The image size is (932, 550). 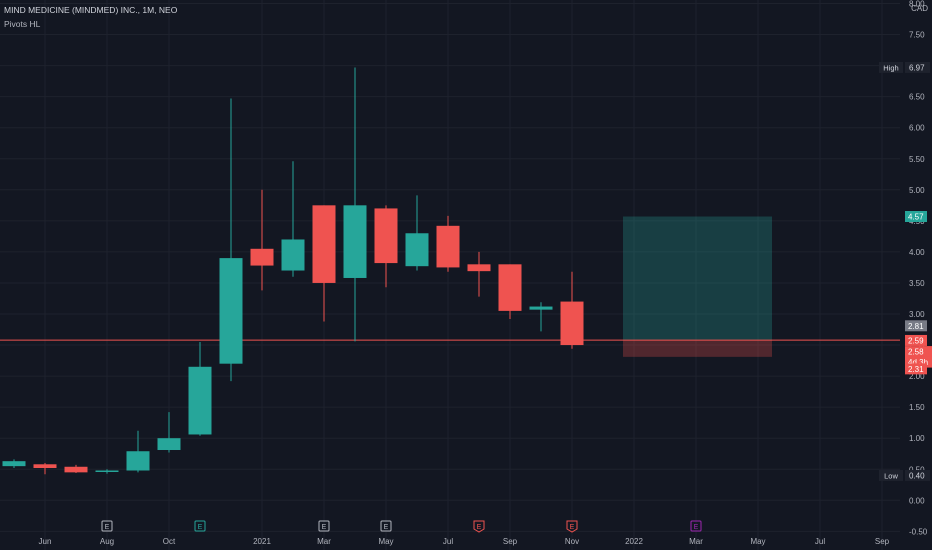 I want to click on y-tick-label: 1.50, so click(x=917, y=407).